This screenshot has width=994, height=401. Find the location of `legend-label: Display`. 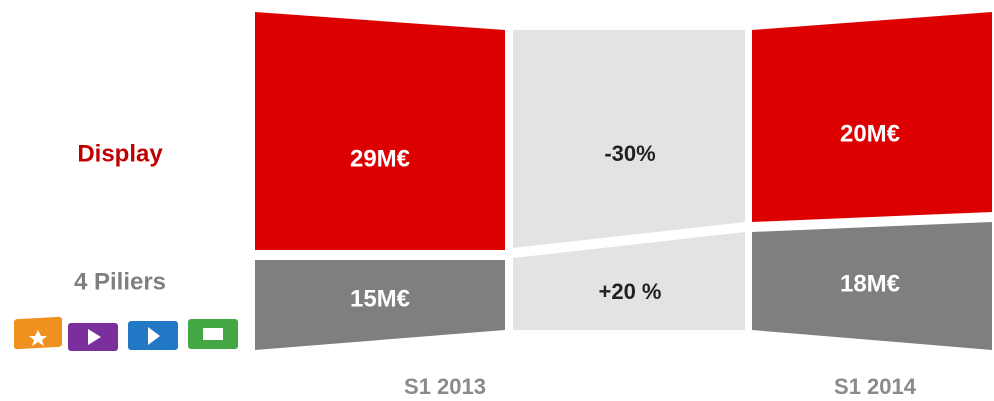

legend-label: Display is located at coordinates (120, 153).